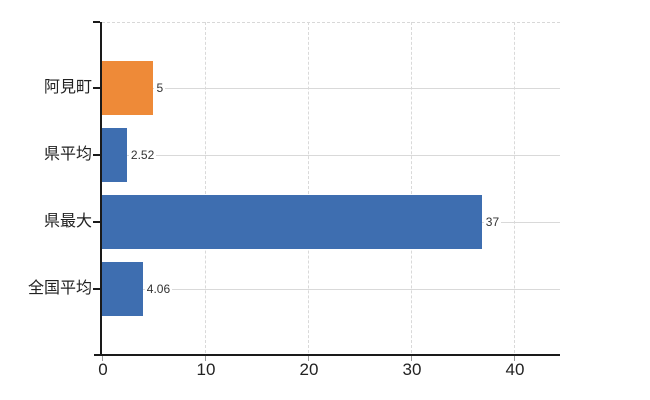 The width and height of the screenshot is (650, 400). I want to click on x-tick-label: 0, so click(103, 369).